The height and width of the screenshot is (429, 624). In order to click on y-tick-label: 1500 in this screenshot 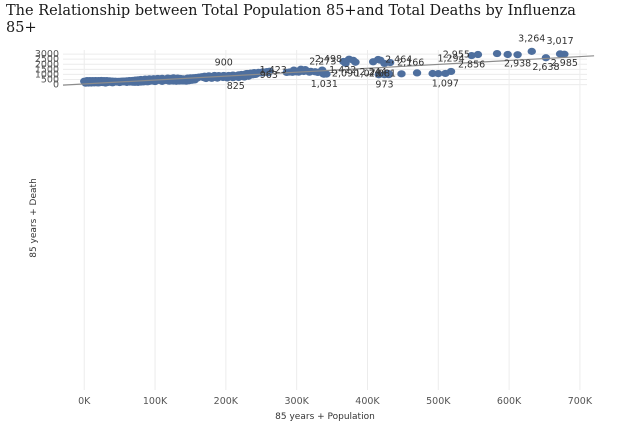, I will do `click(47, 69)`.